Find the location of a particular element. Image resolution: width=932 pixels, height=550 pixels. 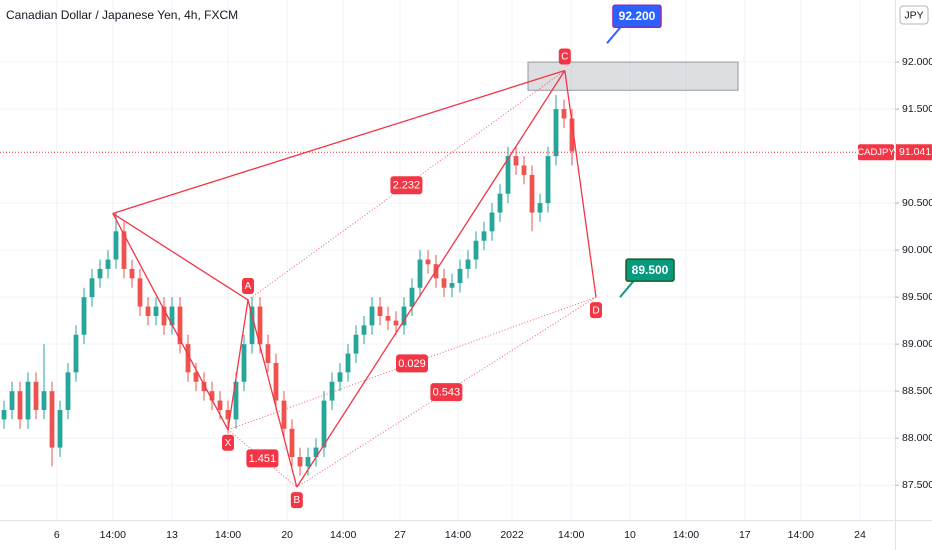

point-label: X is located at coordinates (228, 443).